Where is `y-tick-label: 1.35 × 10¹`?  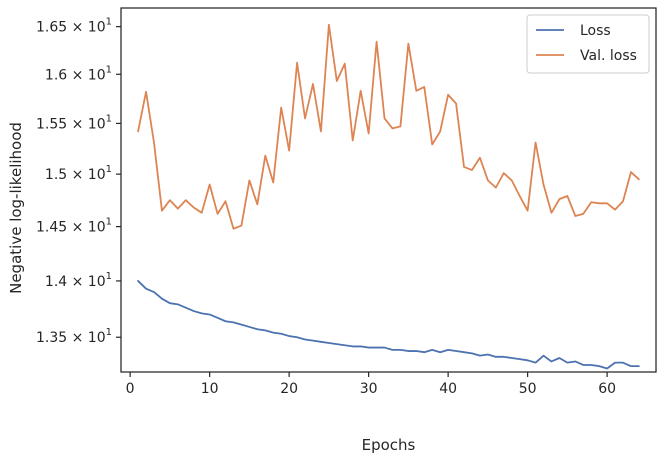 y-tick-label: 1.35 × 10¹ is located at coordinates (74, 336).